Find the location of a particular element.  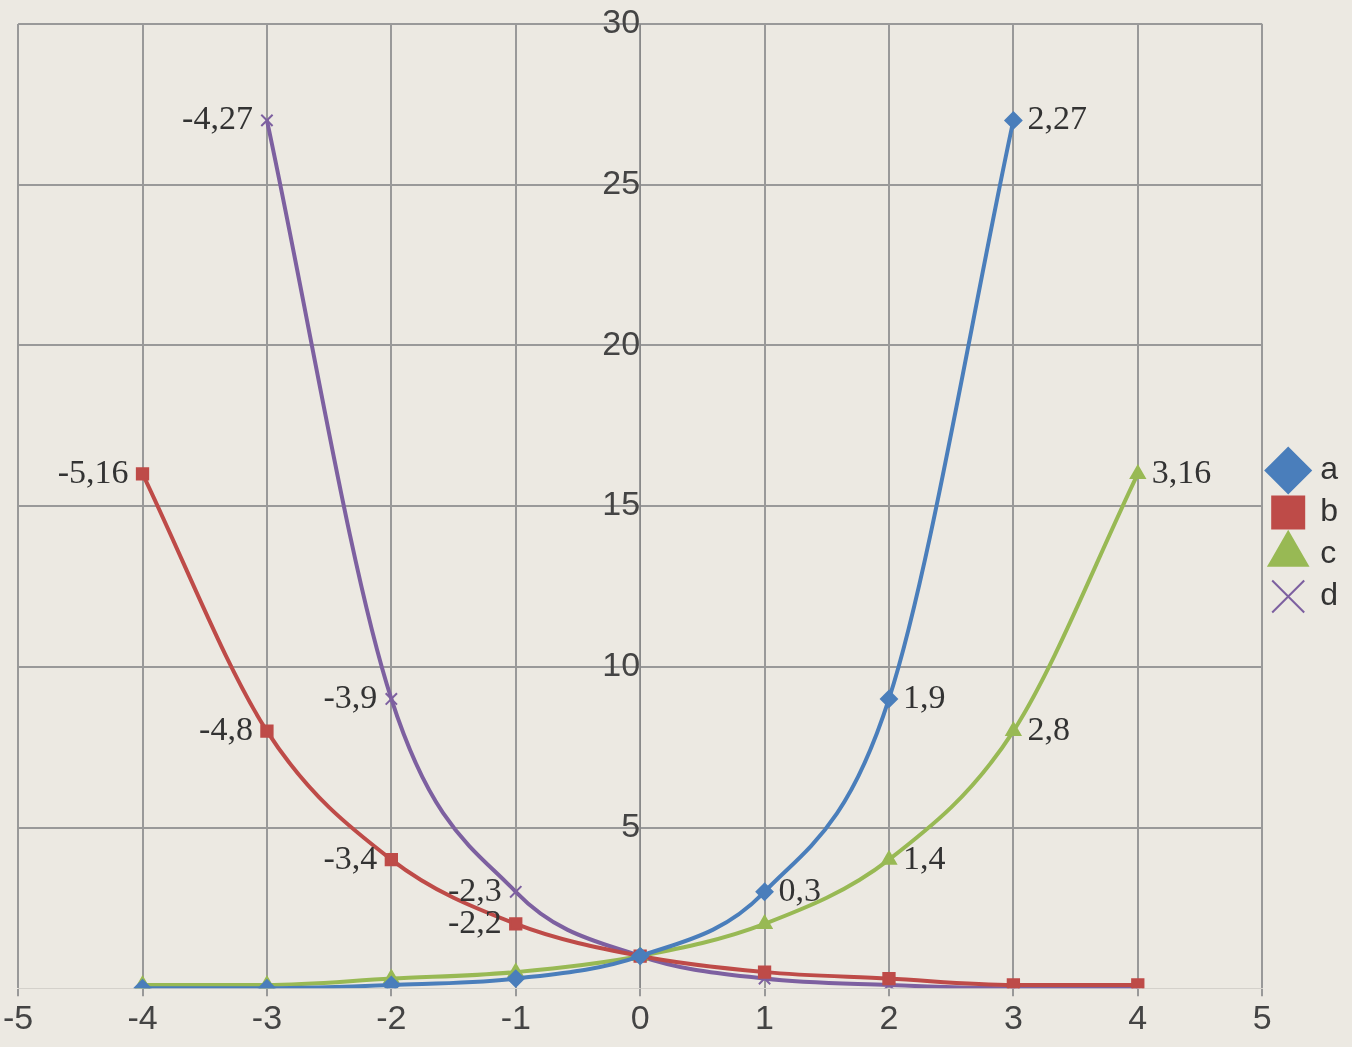

y-tick-label: 20 is located at coordinates (621, 342).